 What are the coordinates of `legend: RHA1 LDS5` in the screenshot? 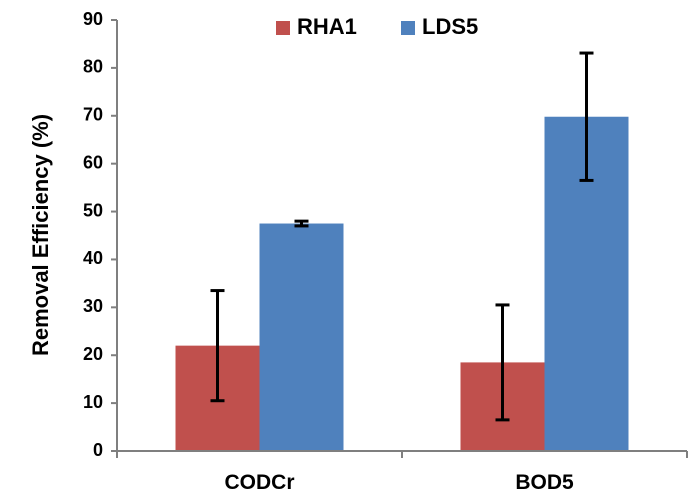 It's located at (377, 26).